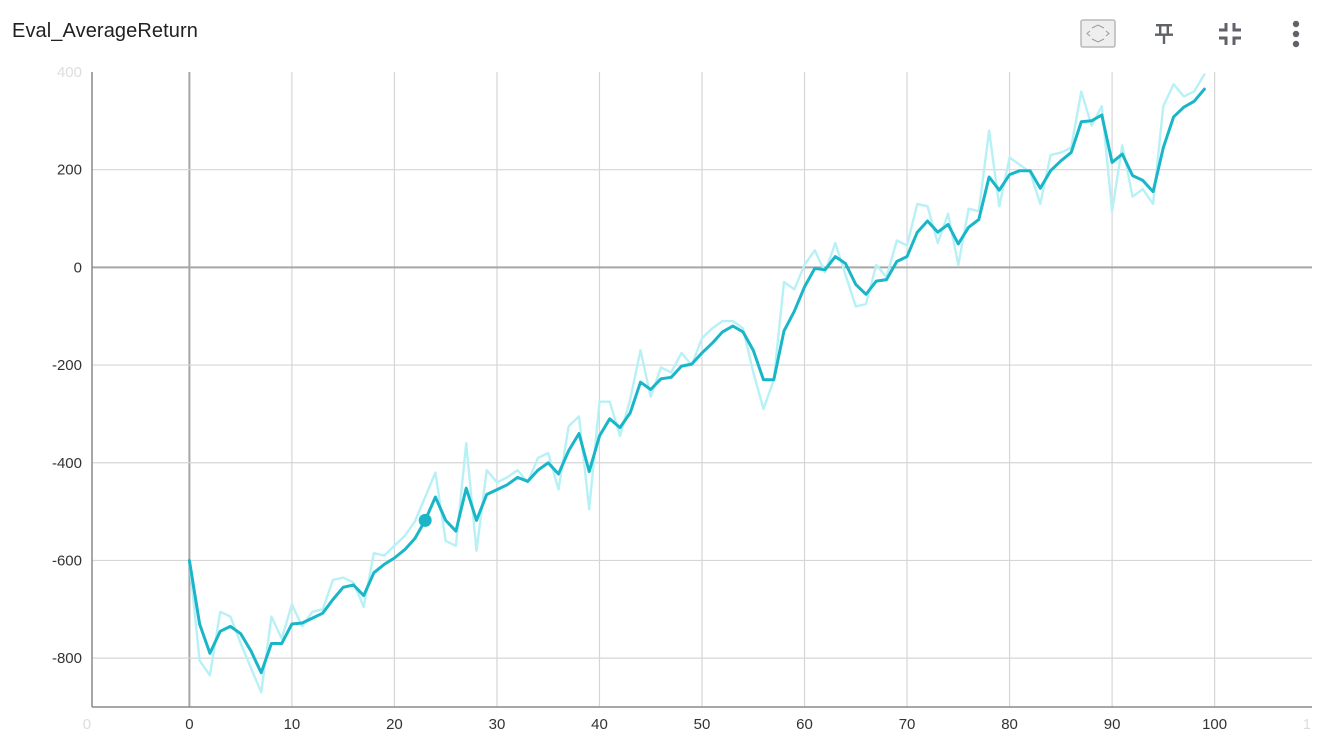 The height and width of the screenshot is (754, 1326). Describe the element at coordinates (497, 724) in the screenshot. I see `x-tick-label: 30` at that location.